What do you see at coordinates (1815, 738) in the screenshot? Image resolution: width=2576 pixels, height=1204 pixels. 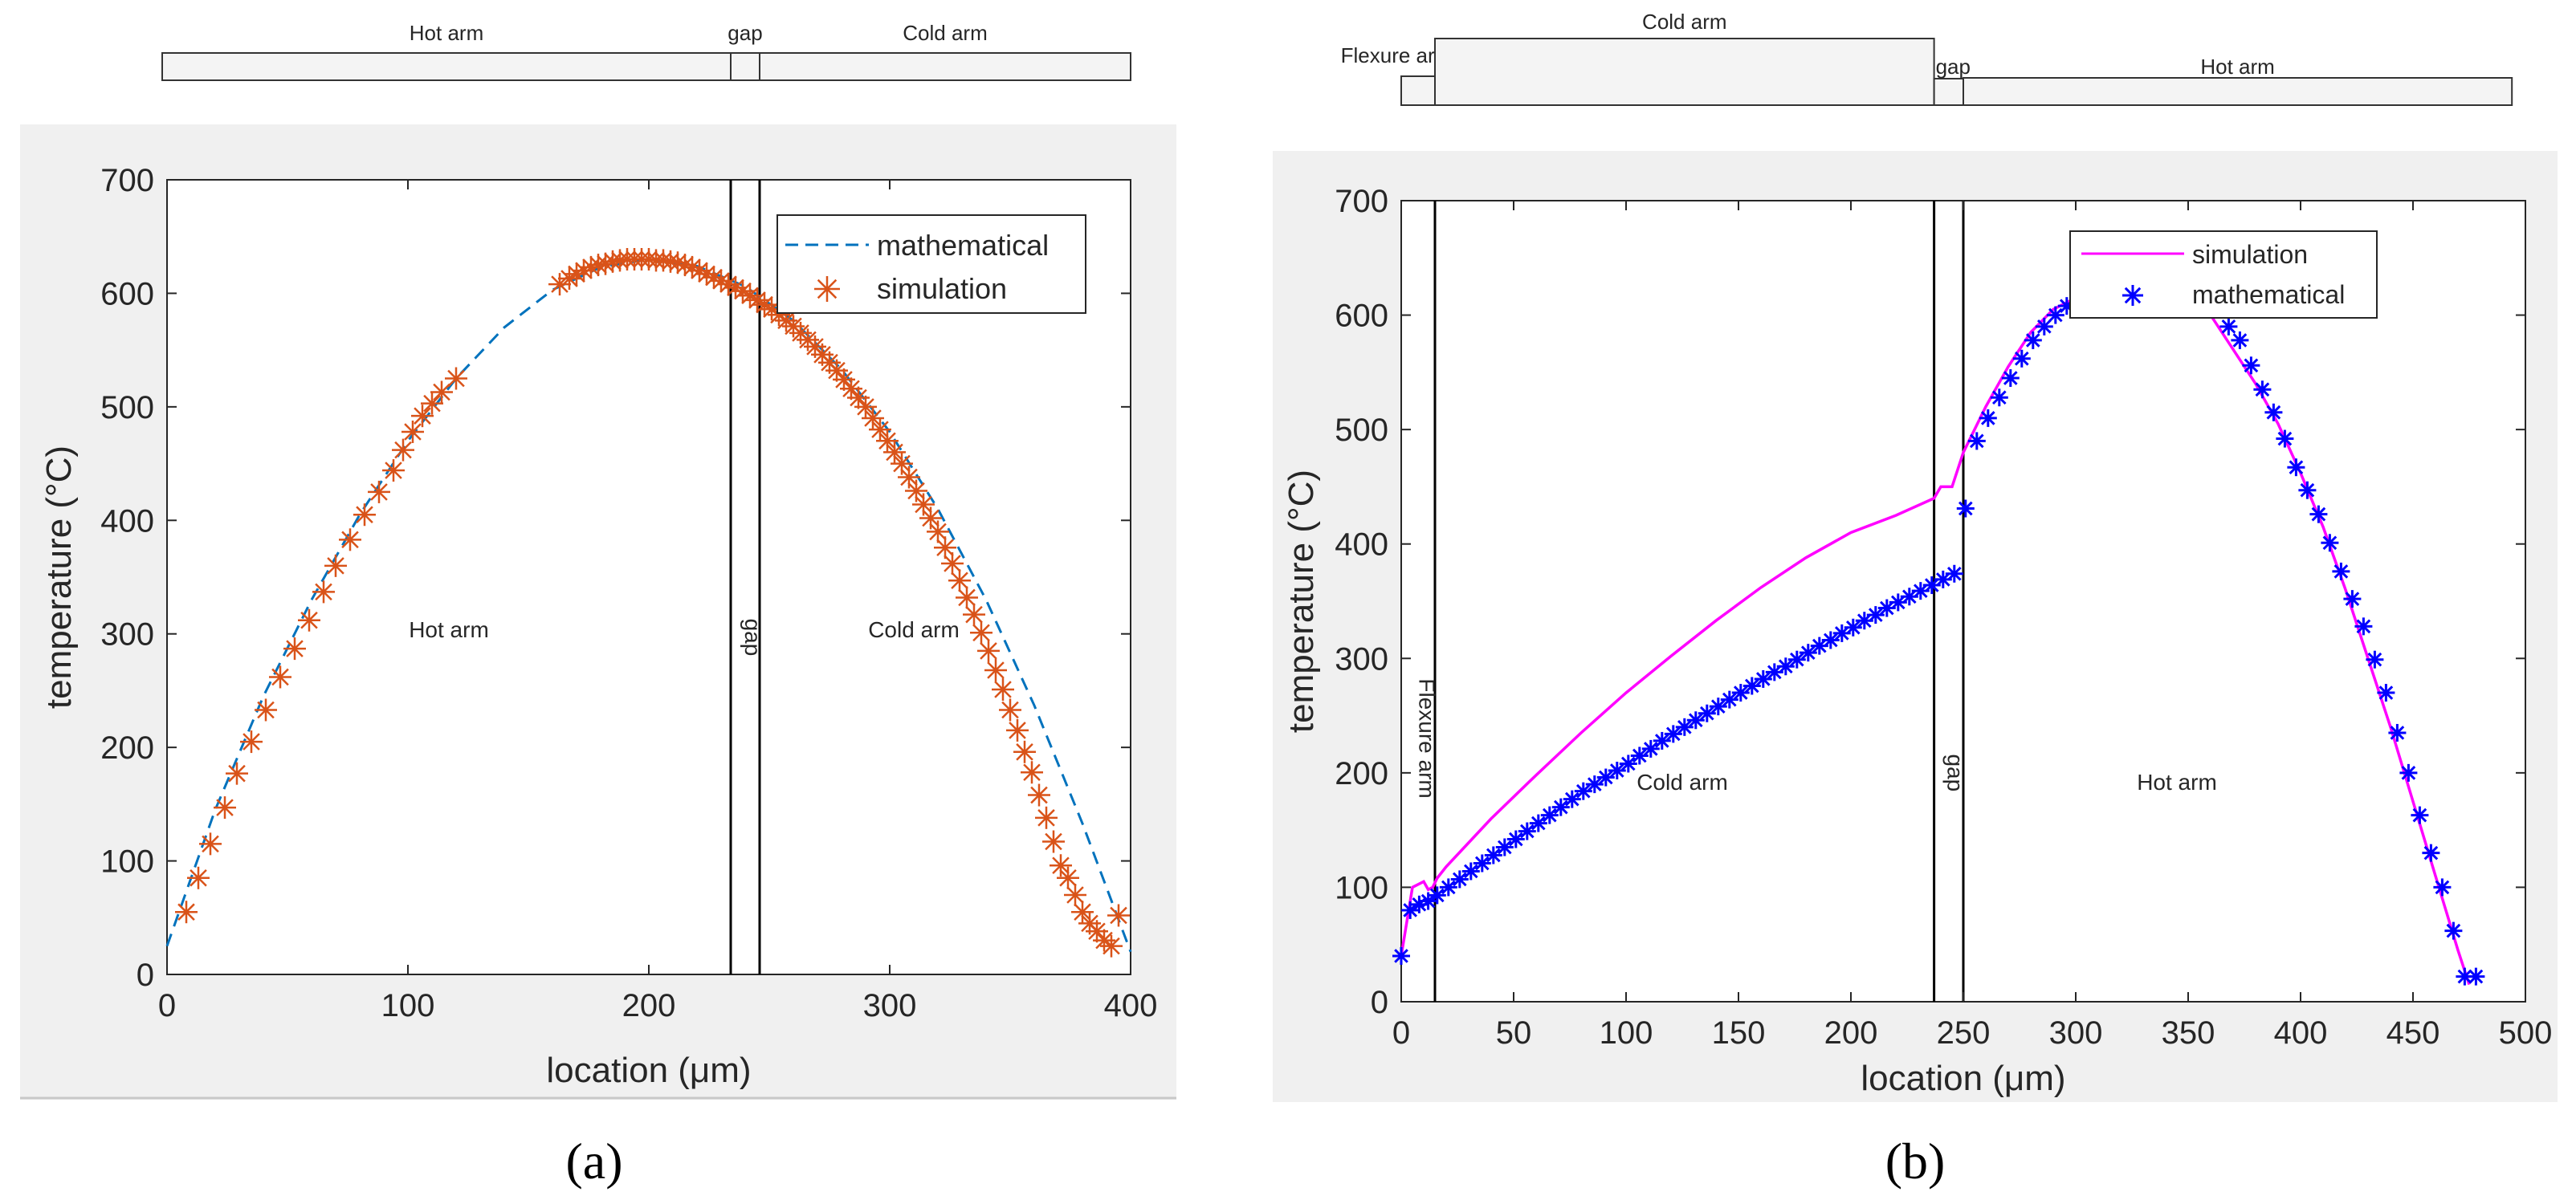 I see `region-labels-b: Flexure arm Cold arm gap Hot arm` at bounding box center [1815, 738].